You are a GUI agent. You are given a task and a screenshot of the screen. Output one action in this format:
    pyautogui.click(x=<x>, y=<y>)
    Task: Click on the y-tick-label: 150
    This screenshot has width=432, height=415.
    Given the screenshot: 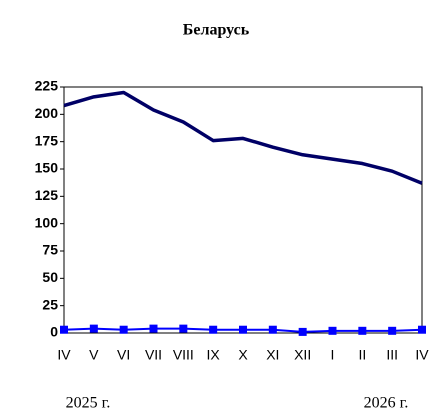 What is the action you would take?
    pyautogui.click(x=47, y=168)
    